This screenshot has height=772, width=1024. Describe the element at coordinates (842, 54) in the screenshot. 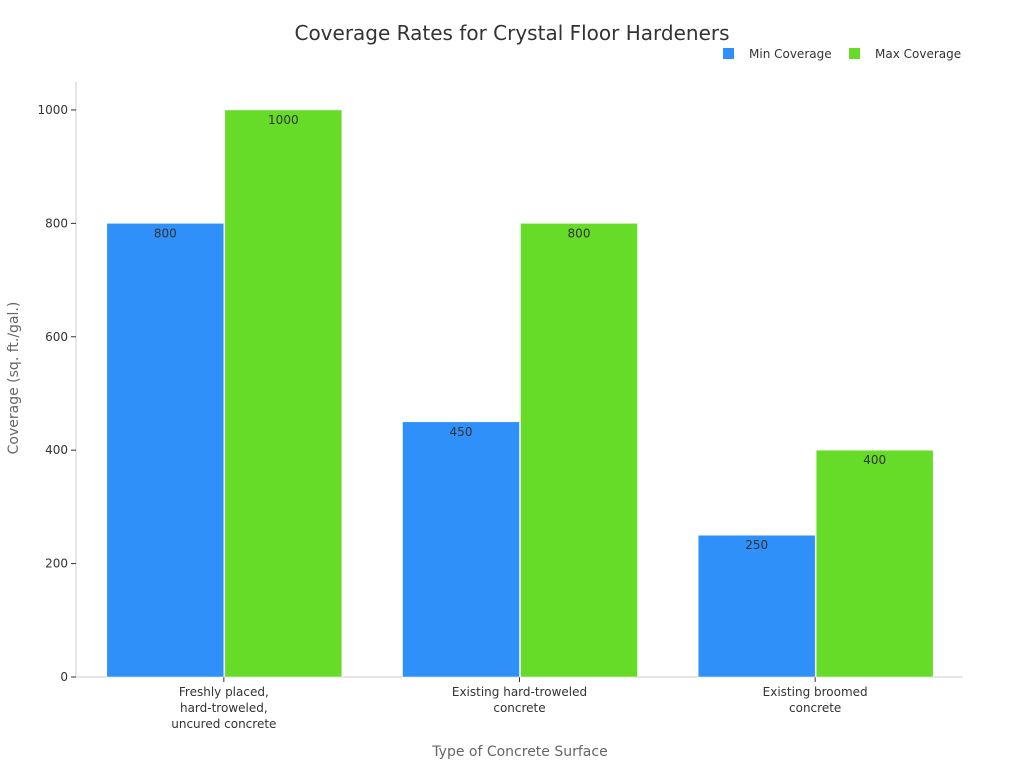

I see `legend: Min Coverage Max Coverage` at that location.